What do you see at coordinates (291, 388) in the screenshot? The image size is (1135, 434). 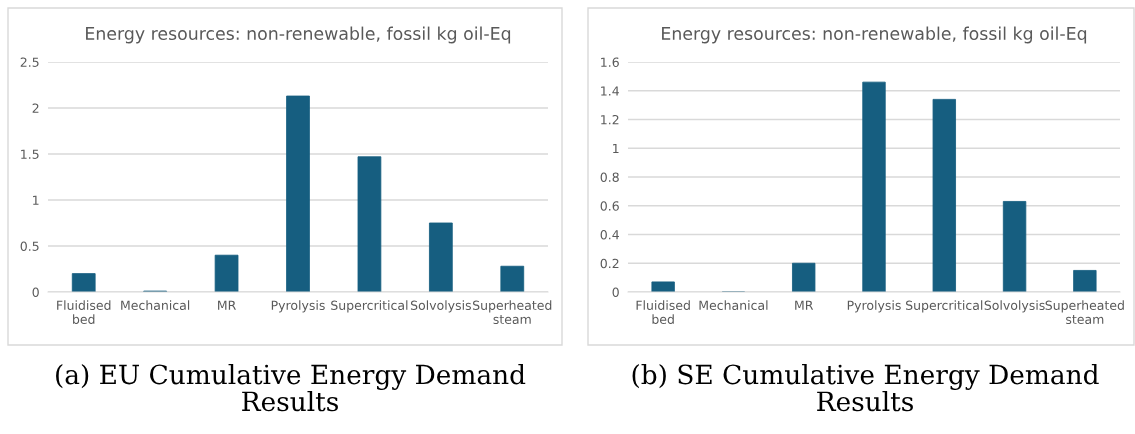 I see `text: (a) EU Cumulative Energy Demand Results` at bounding box center [291, 388].